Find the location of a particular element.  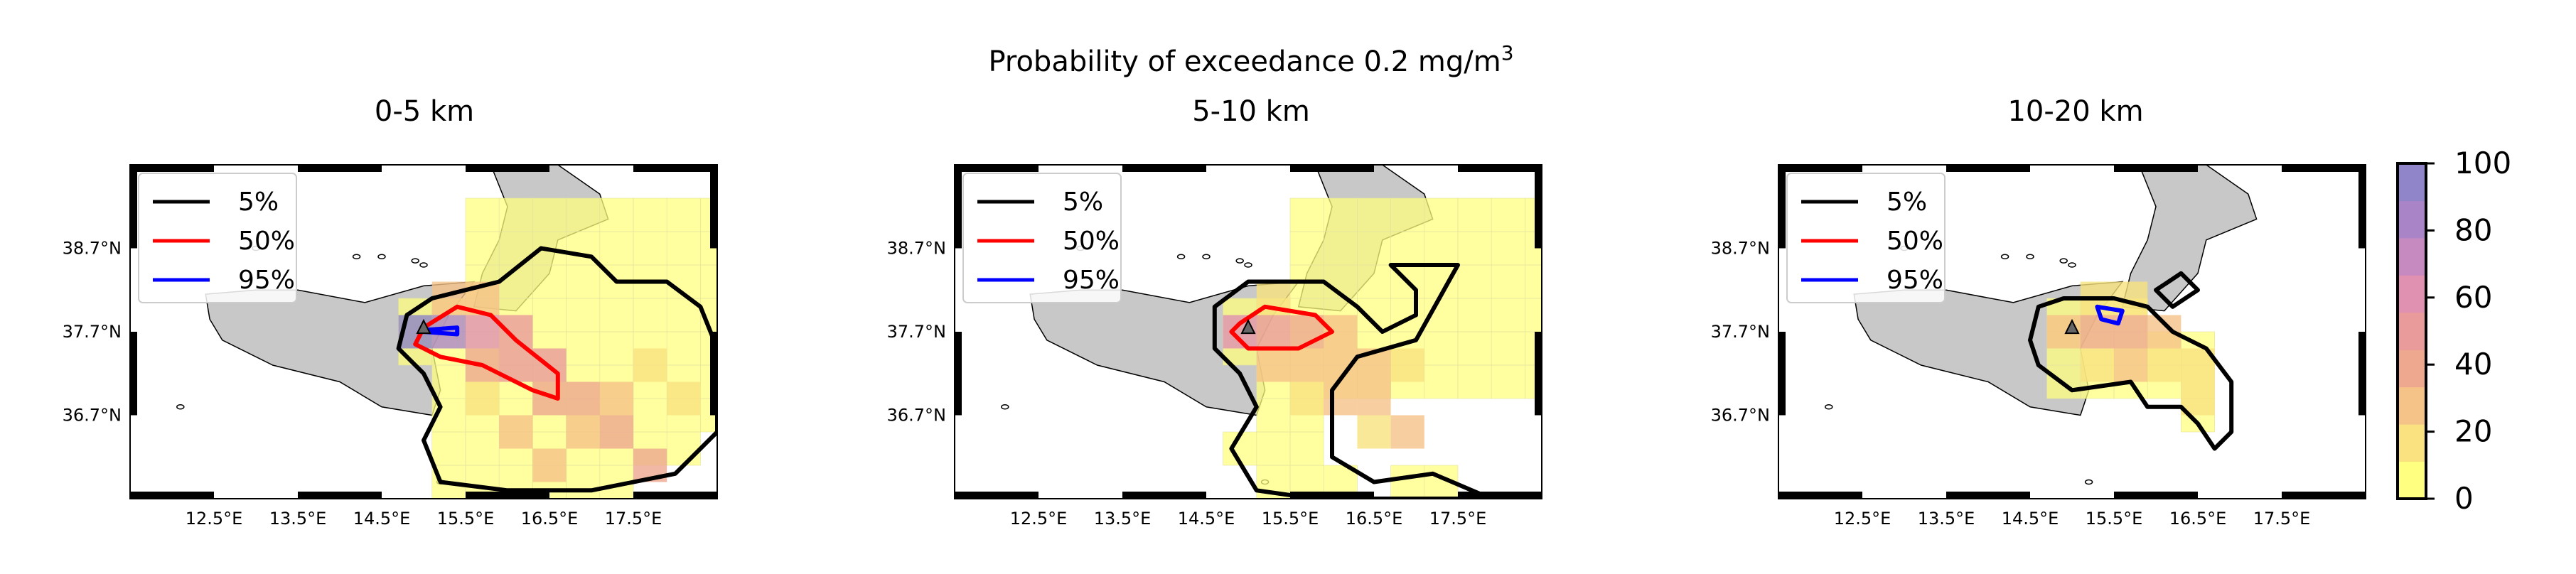

colorbar-tick-label: 100 is located at coordinates (2482, 163).